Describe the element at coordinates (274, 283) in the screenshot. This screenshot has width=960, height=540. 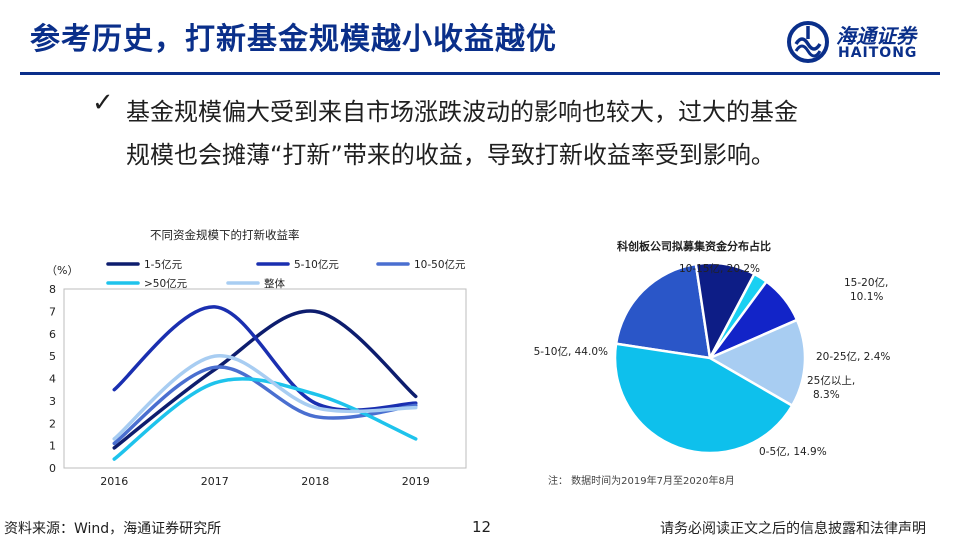
I see `legend-label: 整体` at that location.